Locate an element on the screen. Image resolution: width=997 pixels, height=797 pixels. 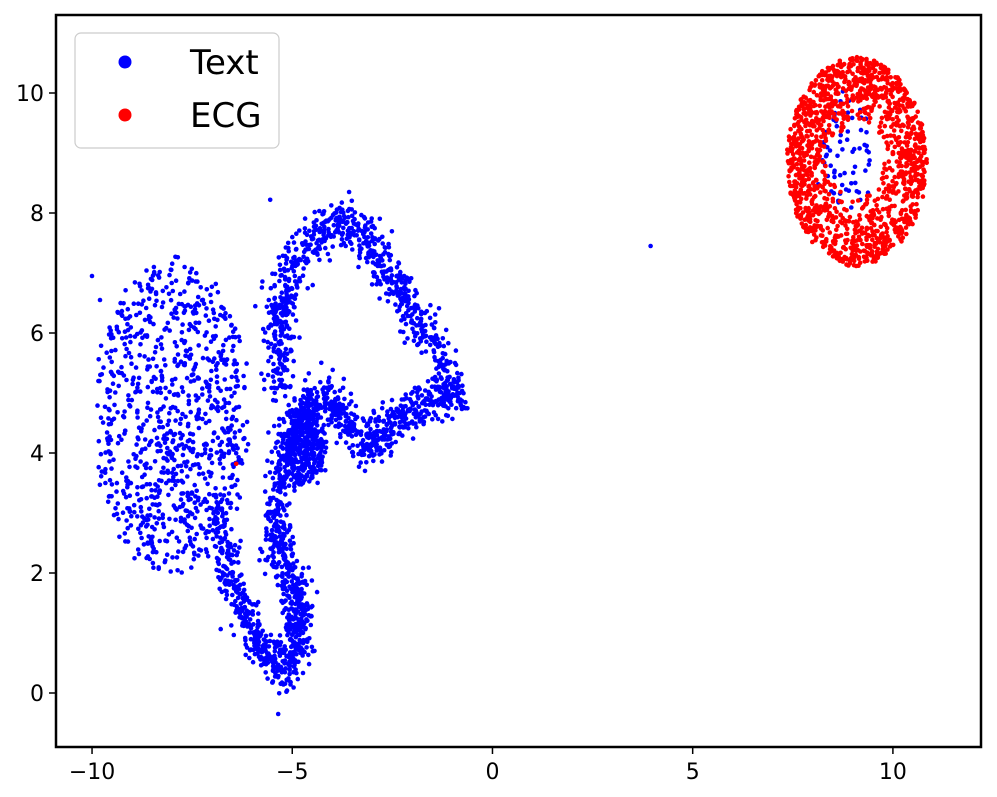
x-tick-label: −5 is located at coordinates (292, 772).